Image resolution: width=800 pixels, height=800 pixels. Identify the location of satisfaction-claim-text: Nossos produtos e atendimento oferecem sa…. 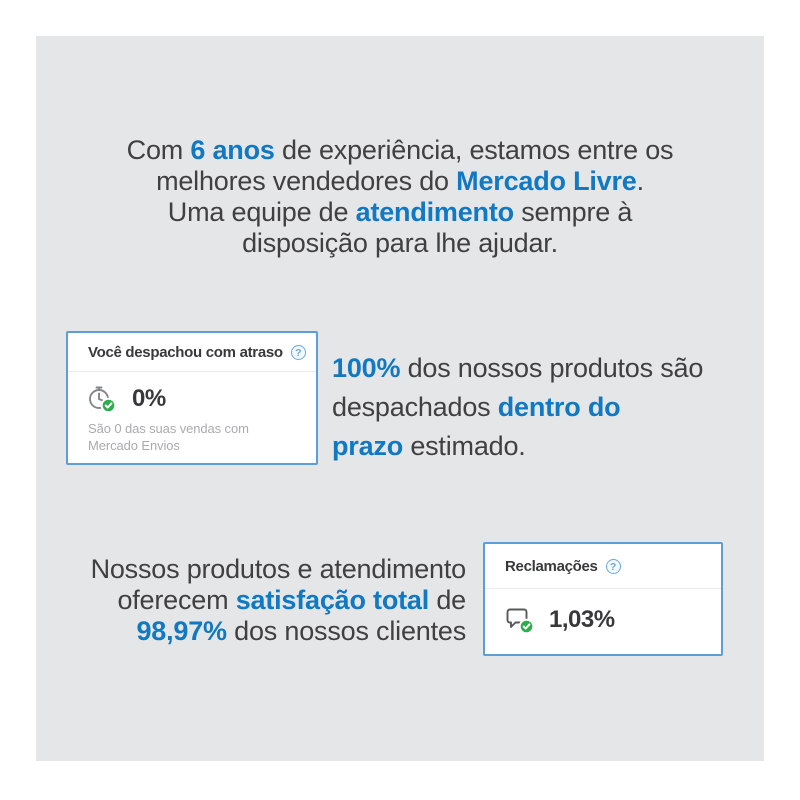
(278, 600).